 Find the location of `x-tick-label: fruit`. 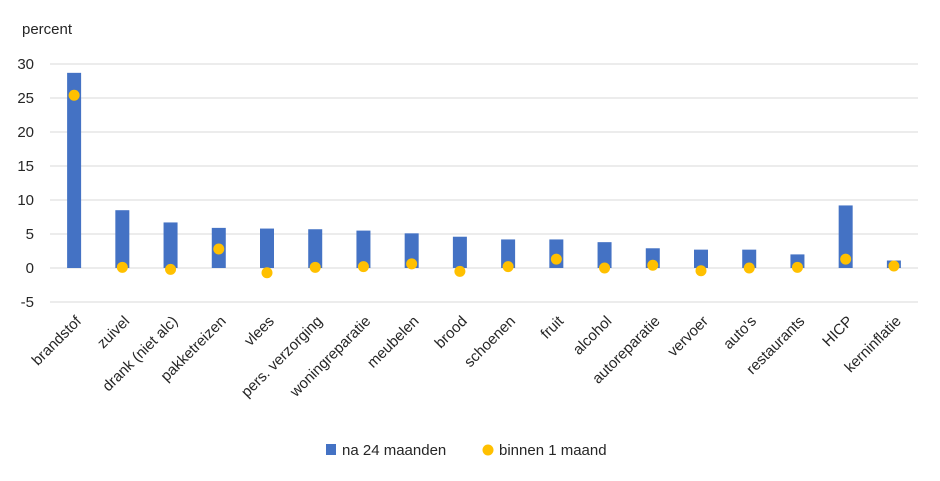

x-tick-label: fruit is located at coordinates (552, 327).